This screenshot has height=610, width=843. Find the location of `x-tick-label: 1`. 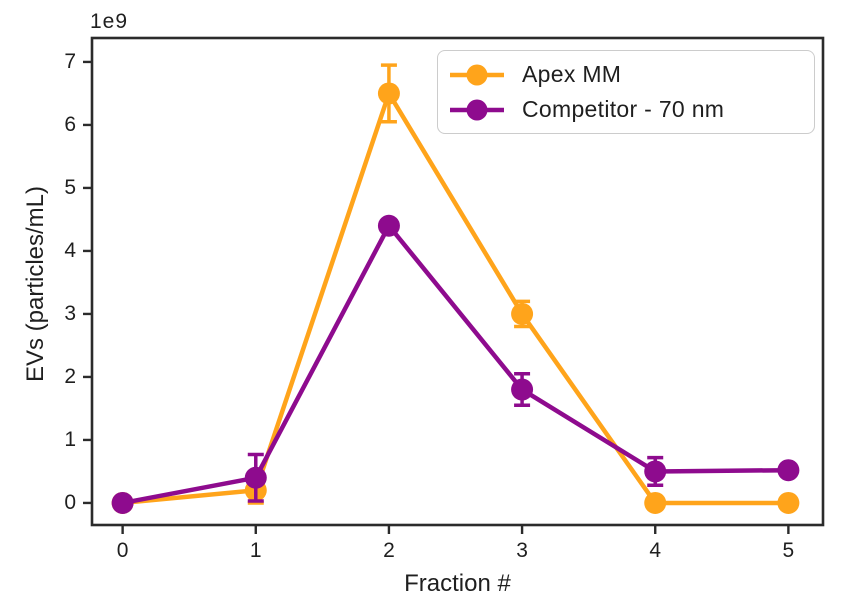

x-tick-label: 1 is located at coordinates (255, 550).